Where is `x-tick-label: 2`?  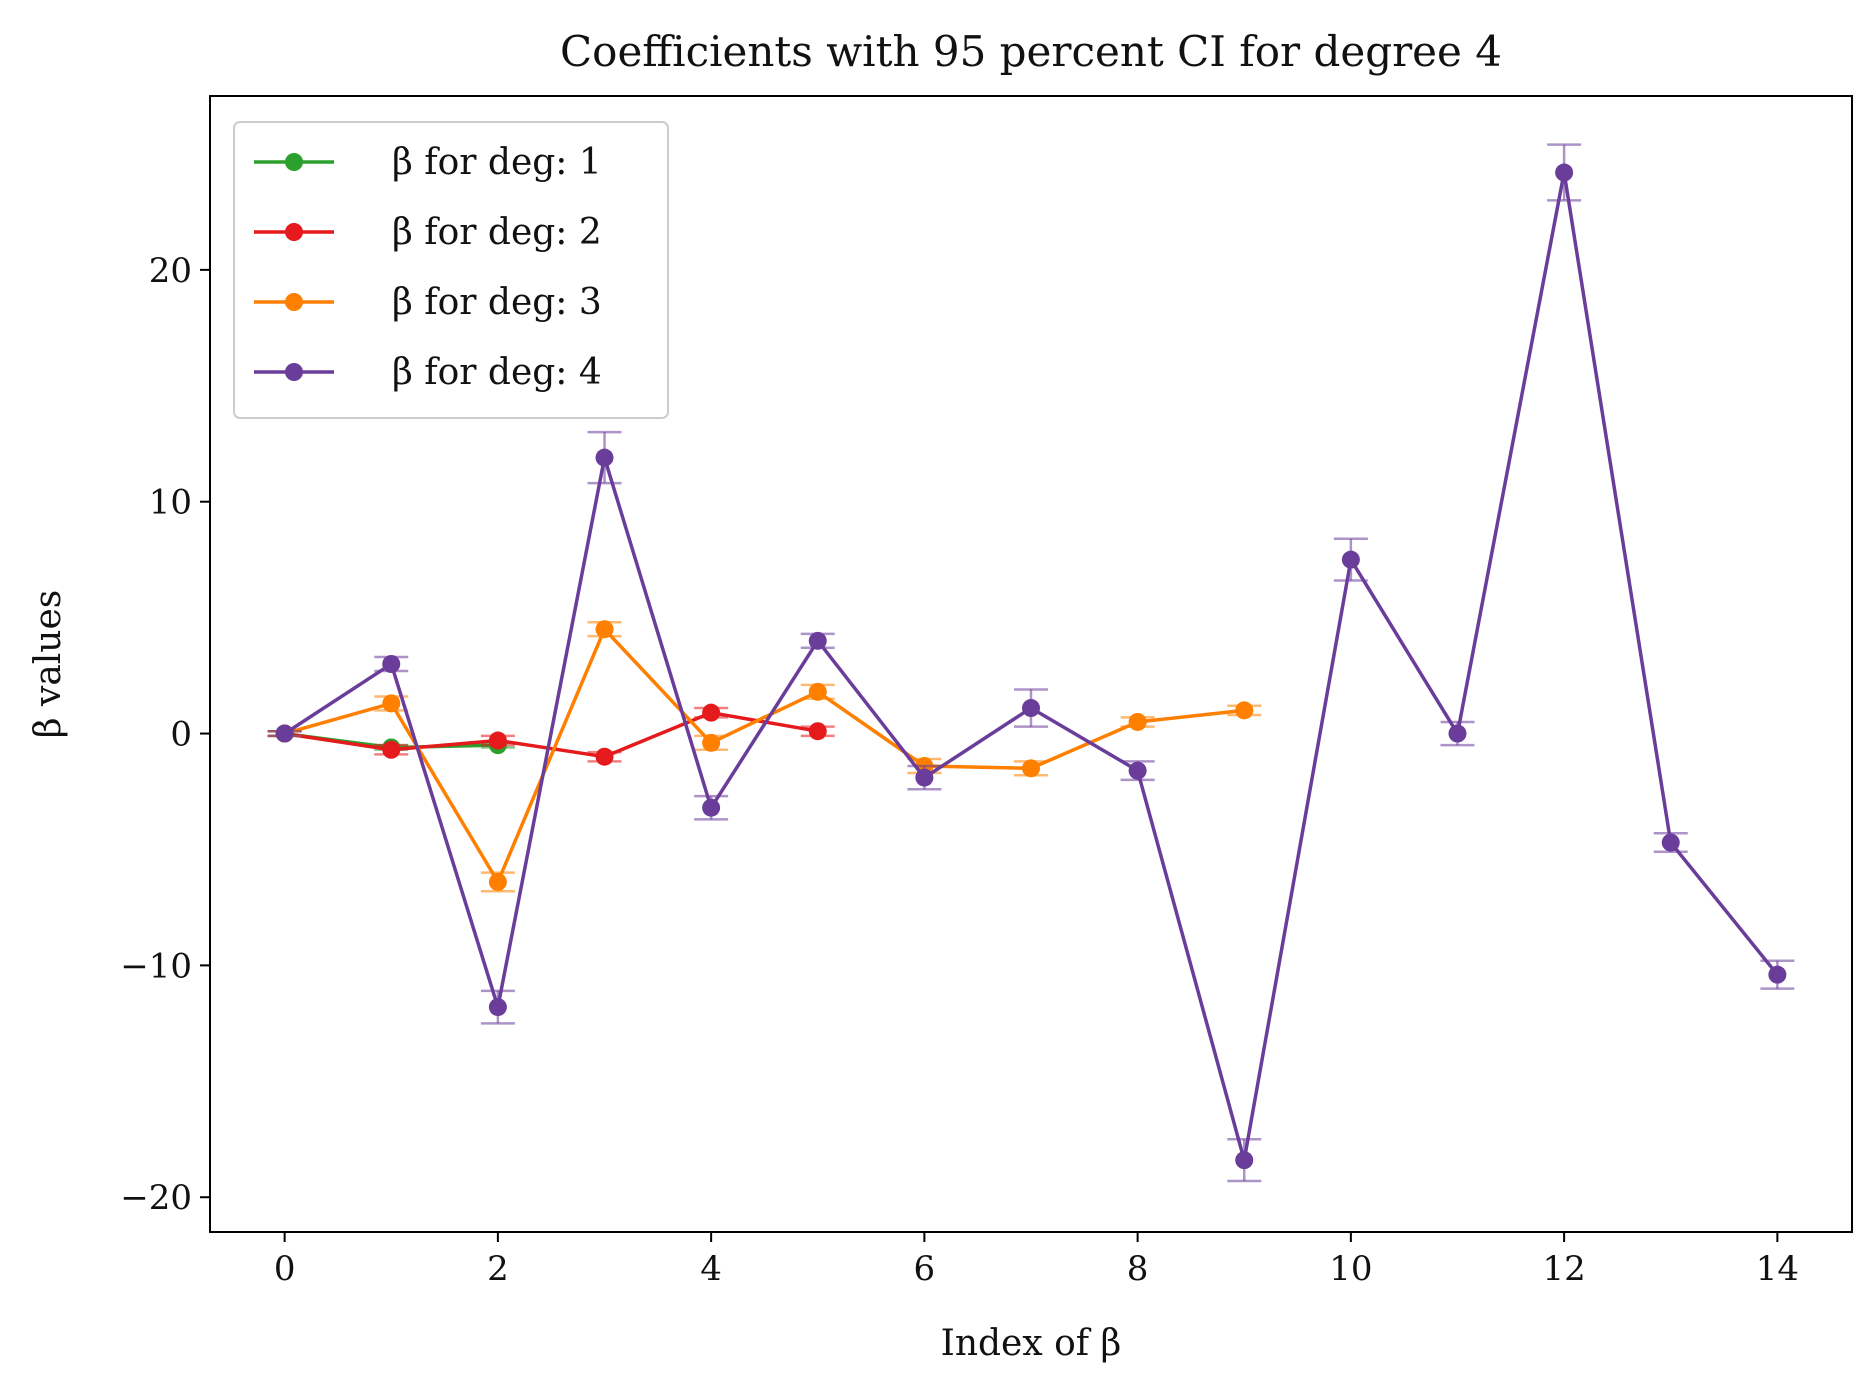
x-tick-label: 2 is located at coordinates (498, 1269).